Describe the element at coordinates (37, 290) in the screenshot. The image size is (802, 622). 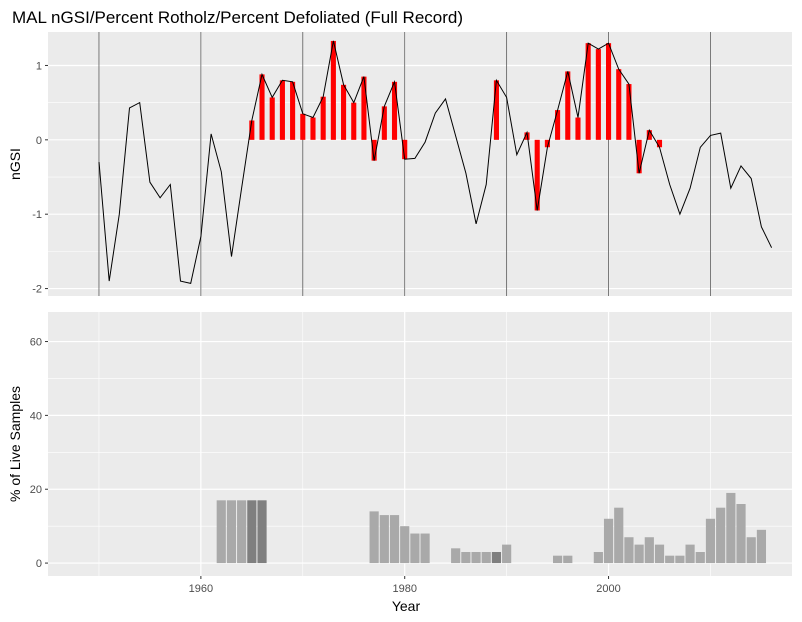
I see `y-tick-label: -2` at that location.